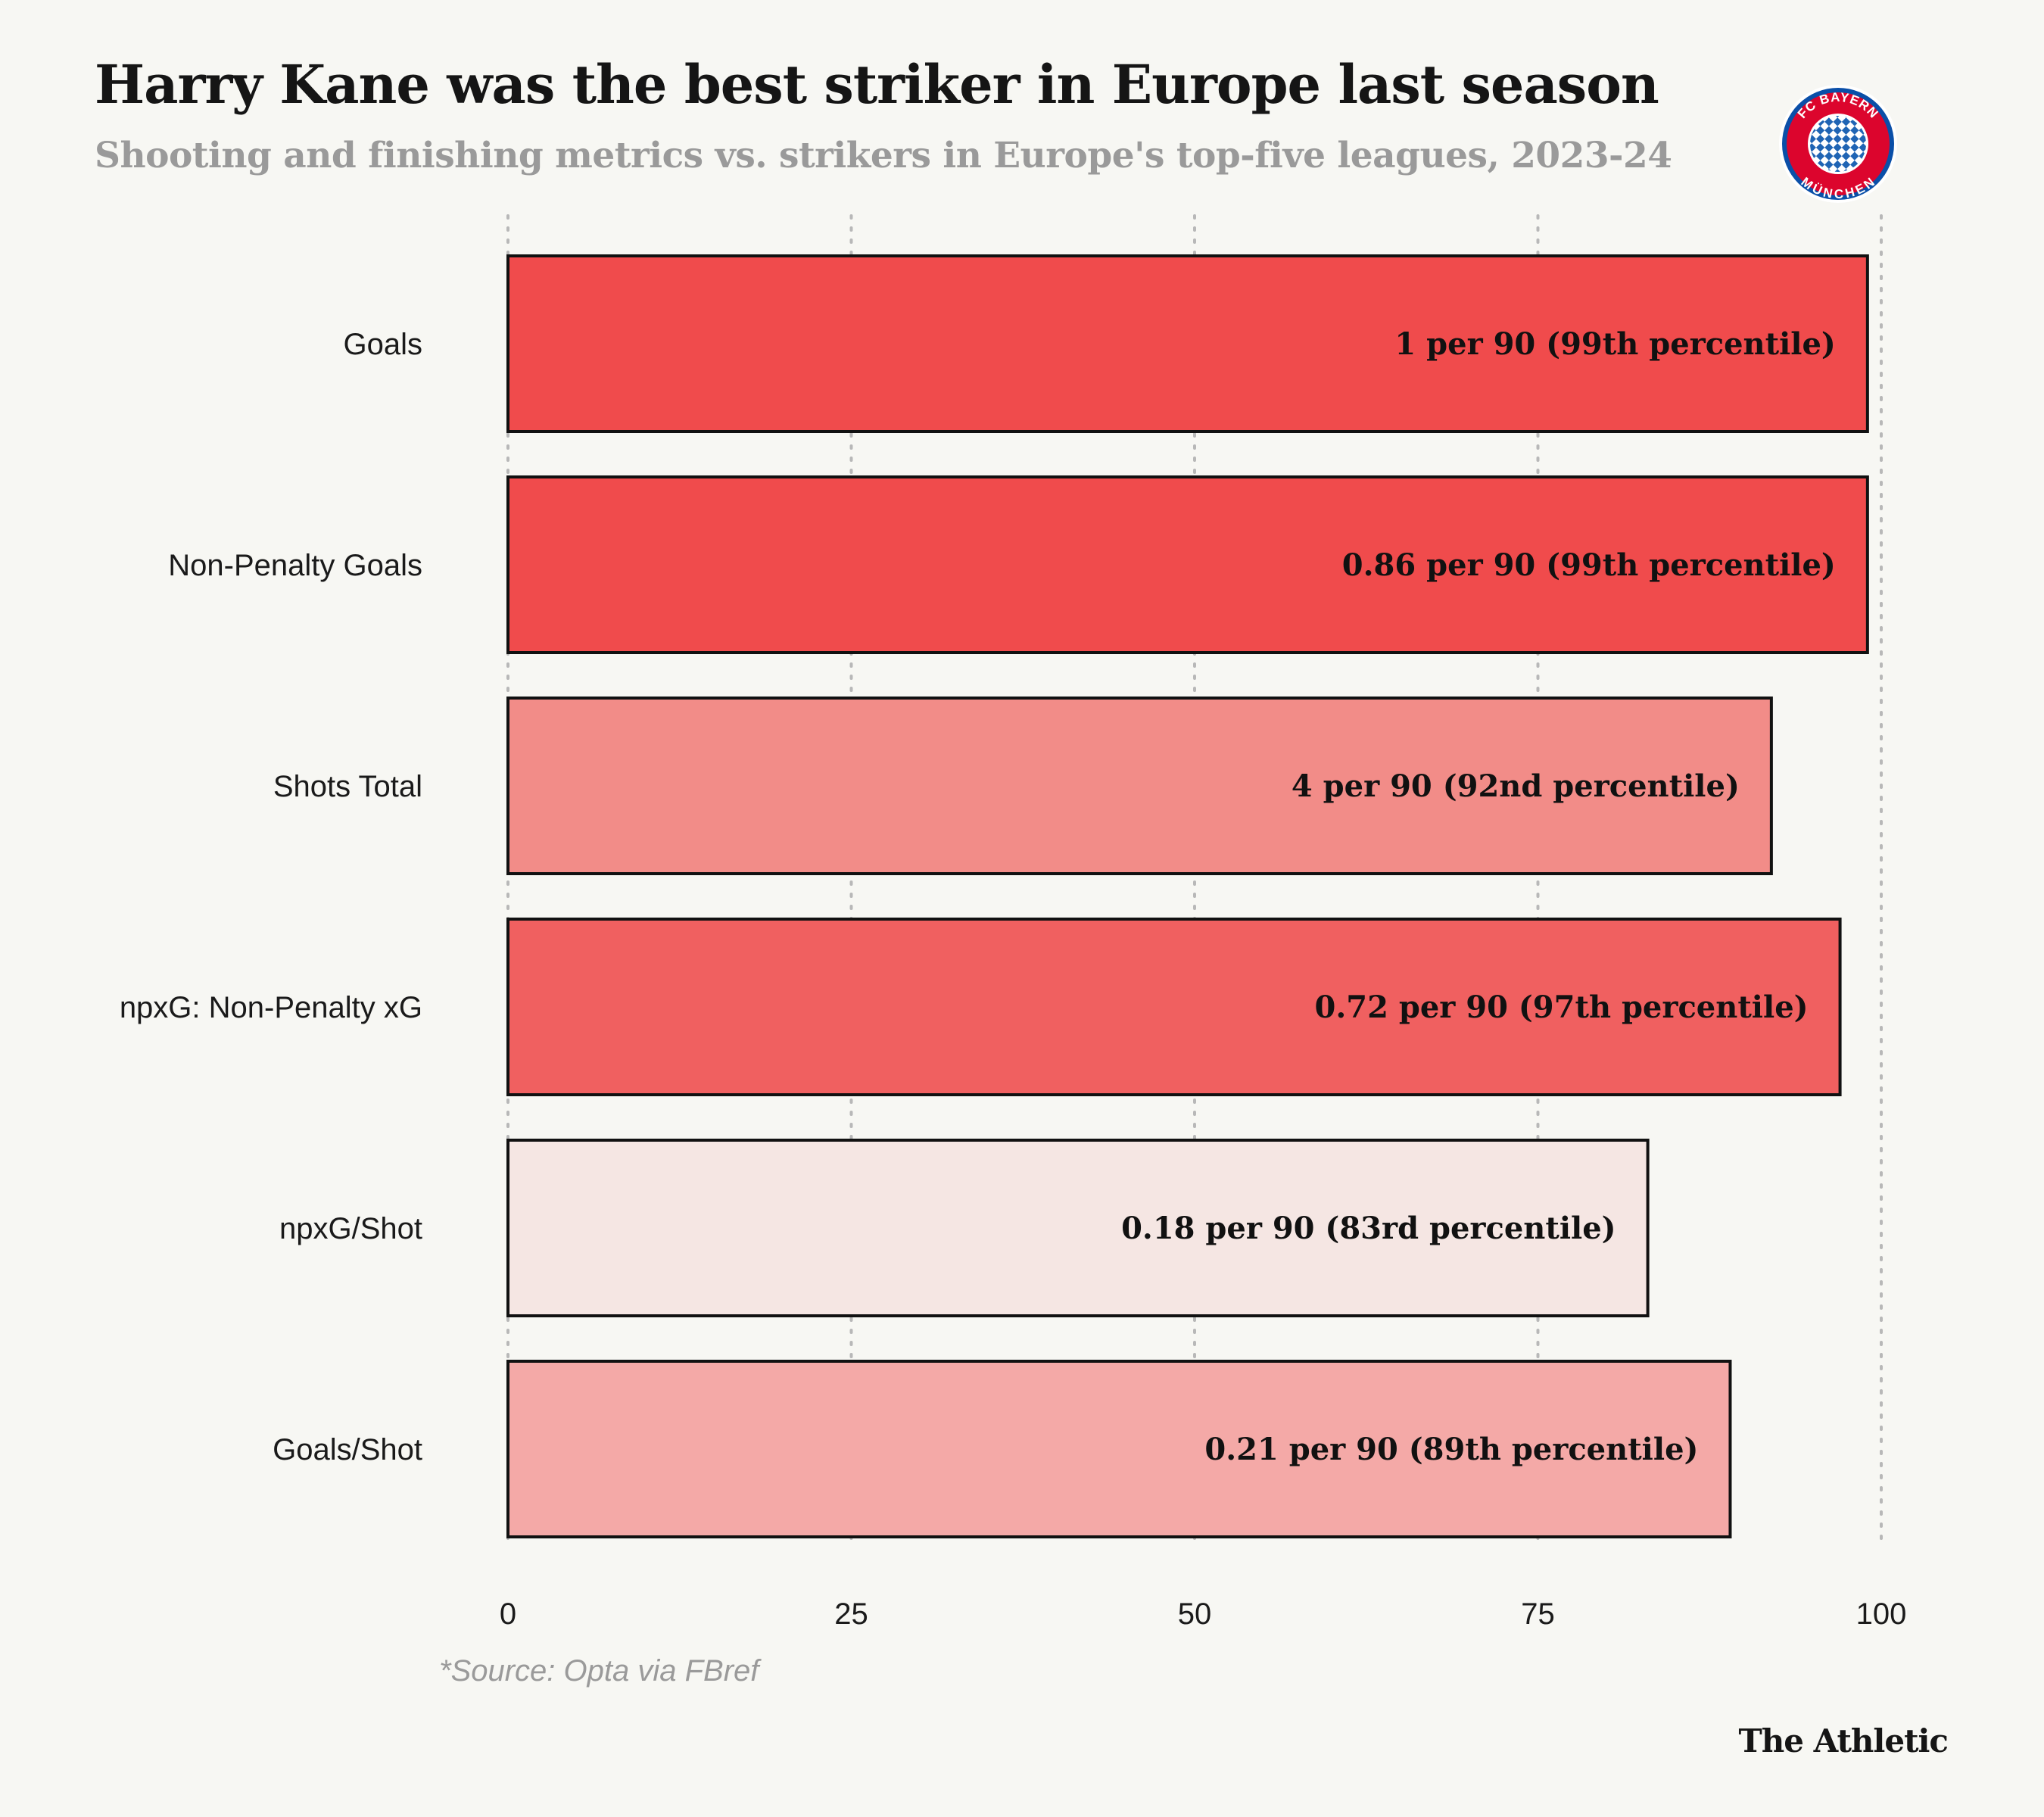 The width and height of the screenshot is (2044, 1817). I want to click on source-note: *Source: Opta via FBref, so click(599, 1671).